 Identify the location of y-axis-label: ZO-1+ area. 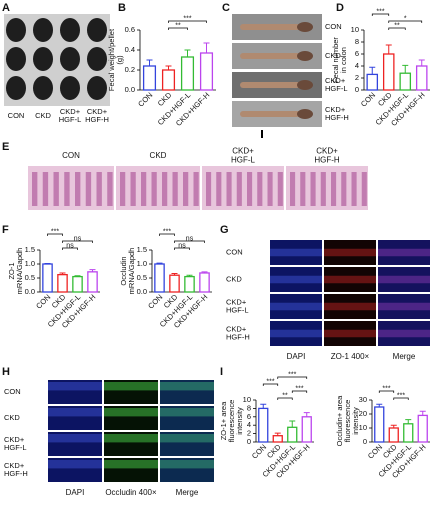
(223, 420).